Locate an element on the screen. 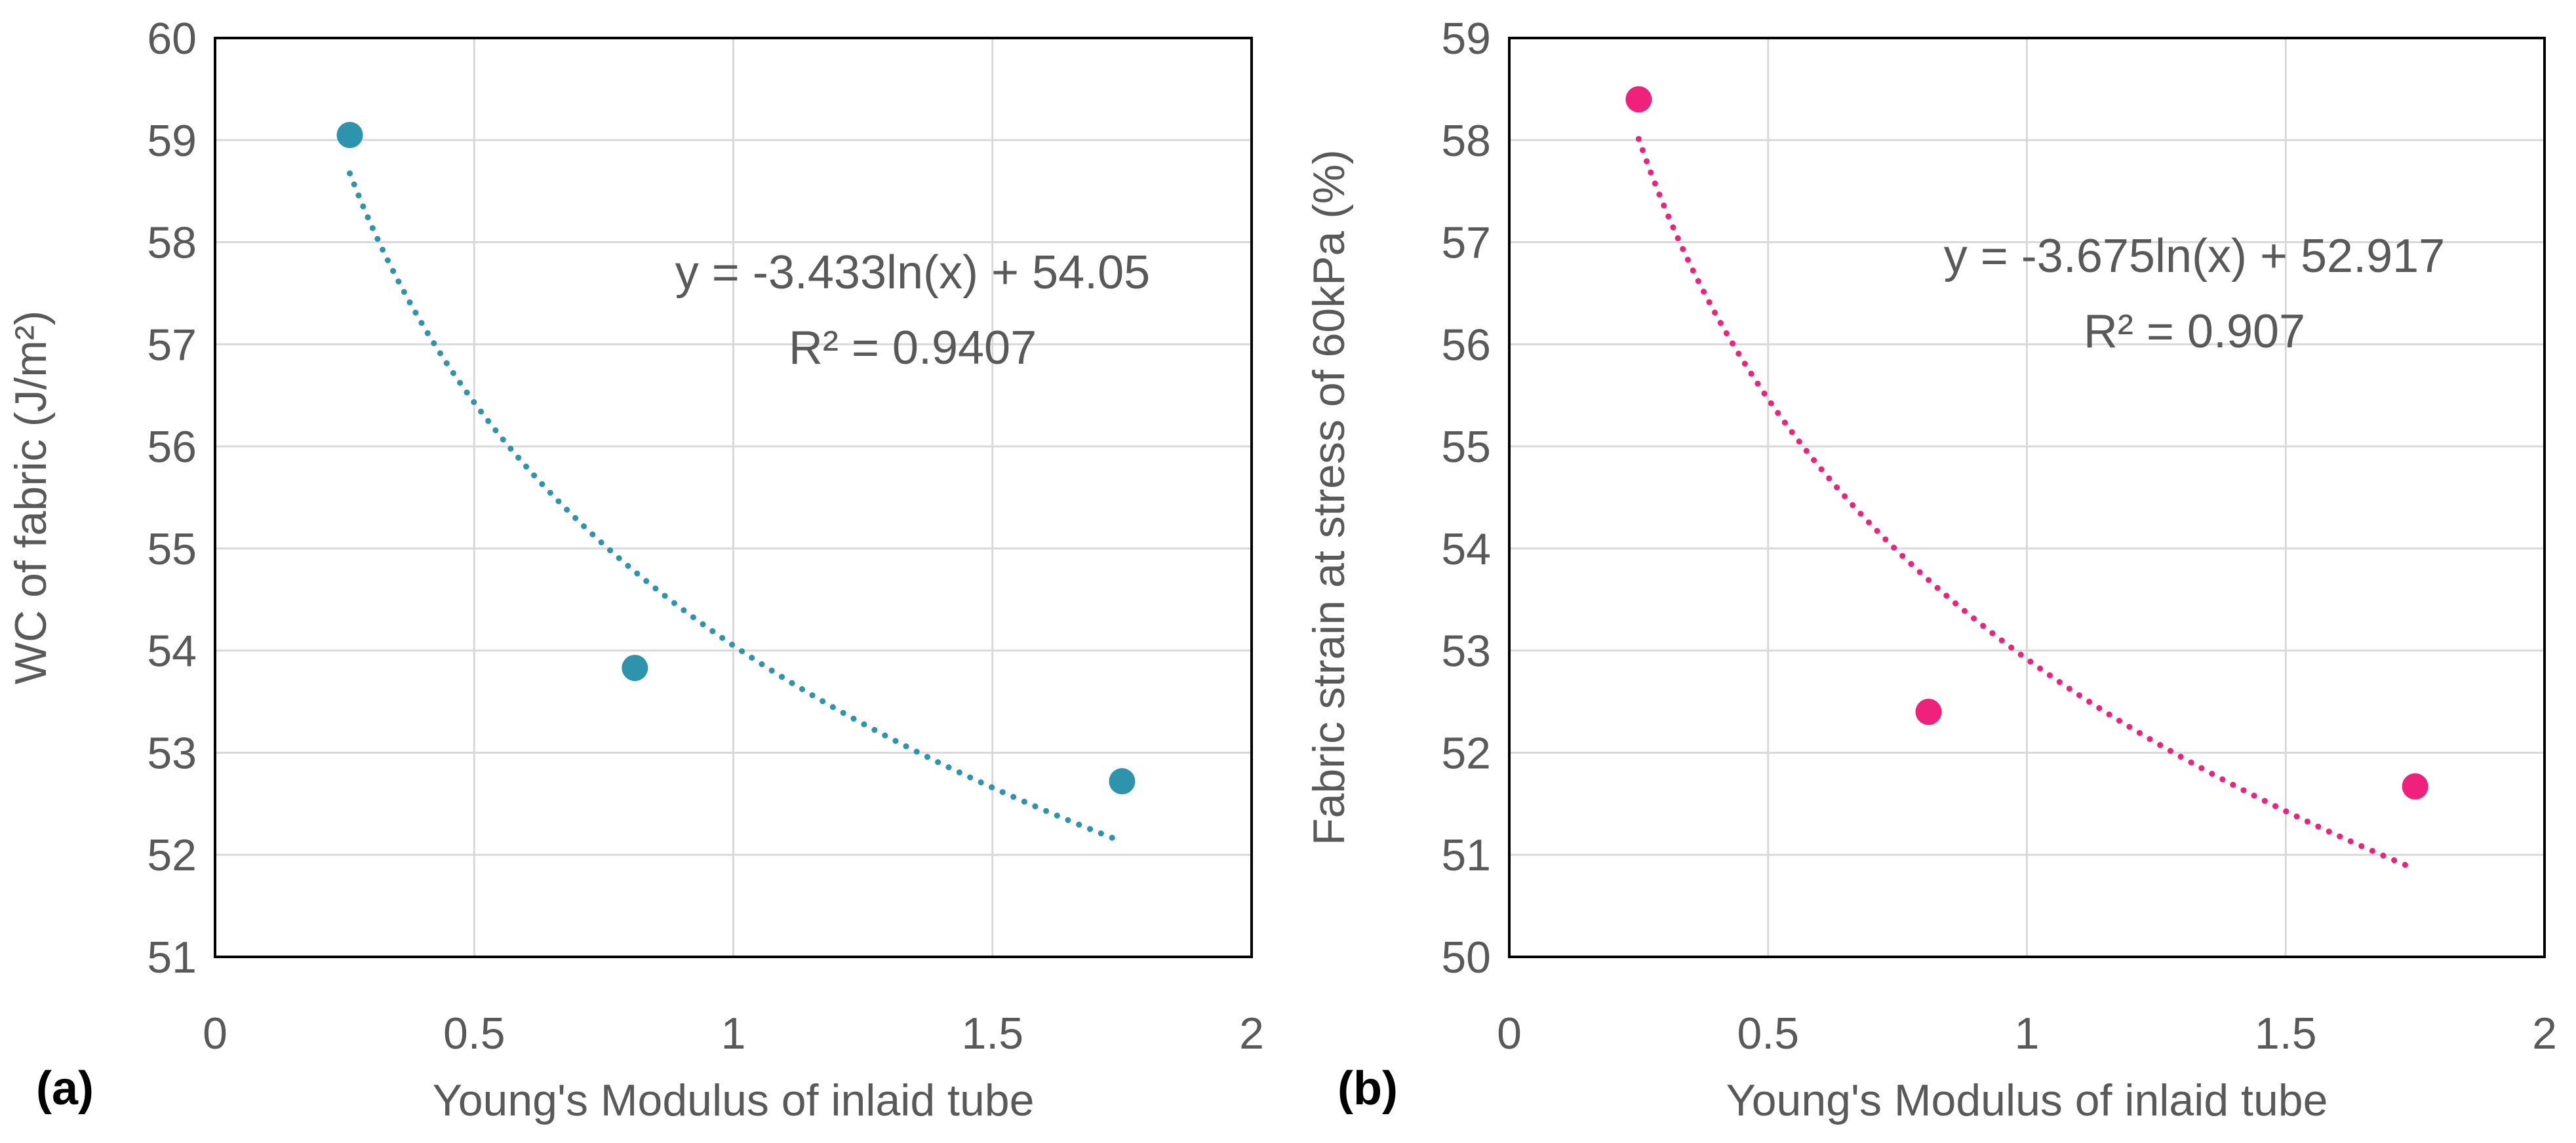 The width and height of the screenshot is (2576, 1143). panel-label-b: (b) is located at coordinates (1368, 1088).